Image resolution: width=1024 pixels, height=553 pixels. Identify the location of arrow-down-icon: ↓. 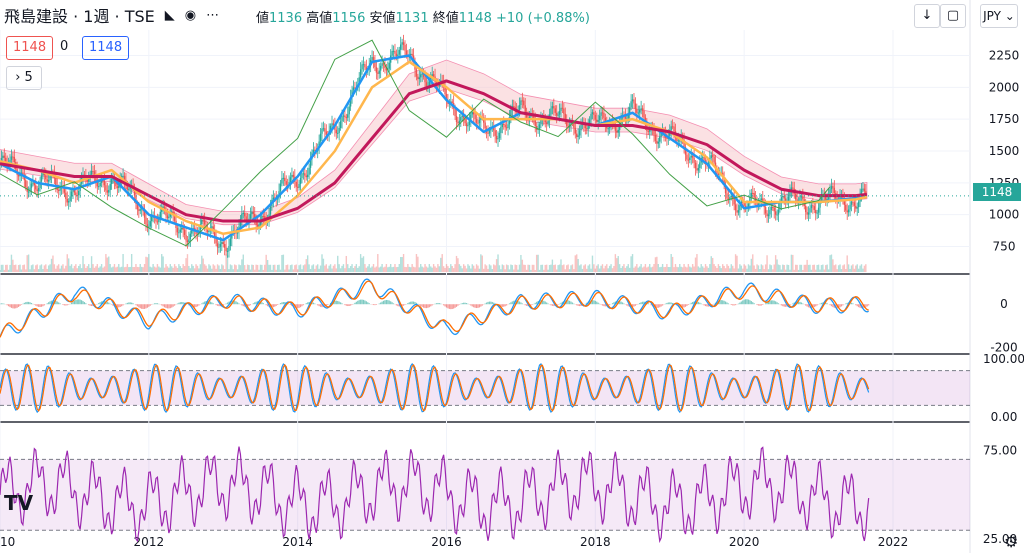
(927, 16).